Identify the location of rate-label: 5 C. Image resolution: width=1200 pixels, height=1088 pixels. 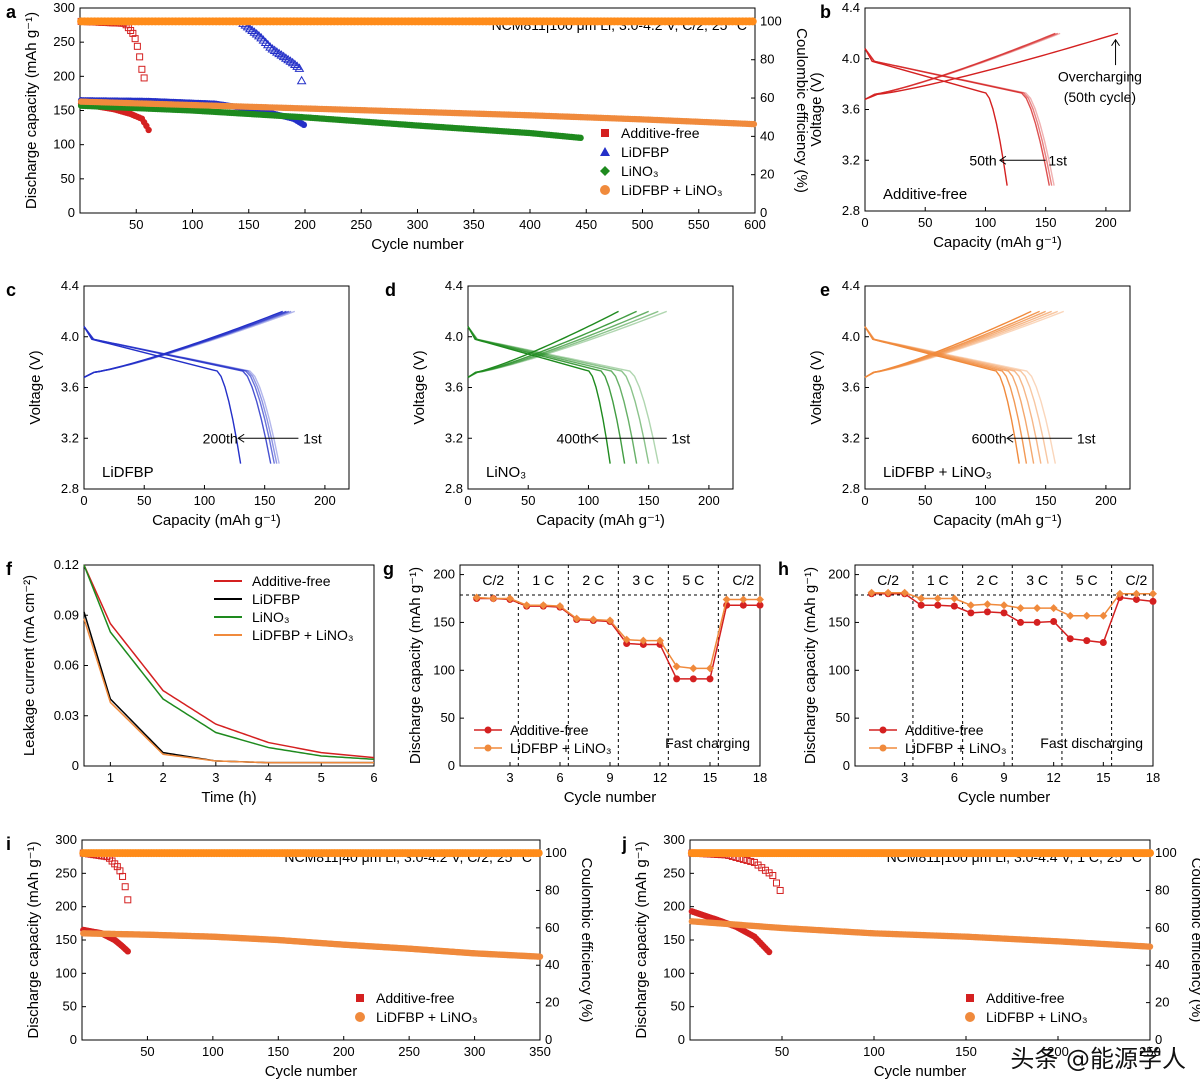
(1087, 580).